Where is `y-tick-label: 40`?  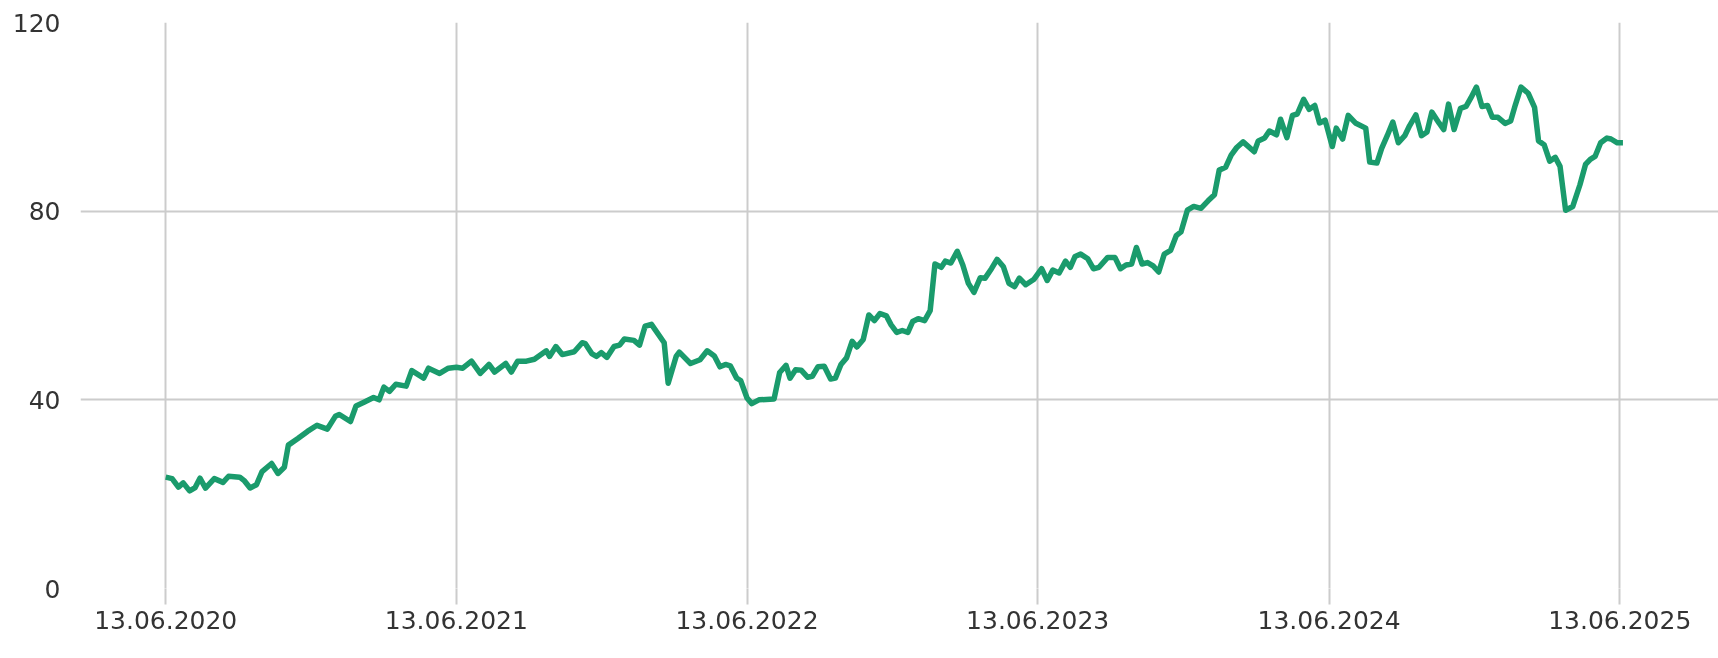 y-tick-label: 40 is located at coordinates (44, 400).